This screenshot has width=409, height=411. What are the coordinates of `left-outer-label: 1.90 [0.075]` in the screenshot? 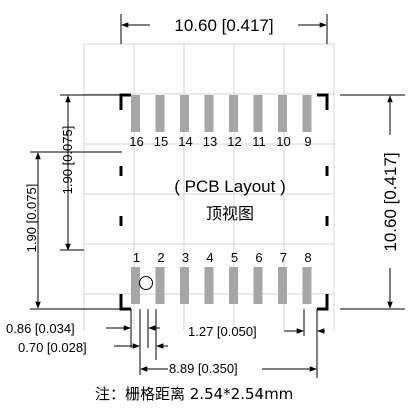 It's located at (31, 218).